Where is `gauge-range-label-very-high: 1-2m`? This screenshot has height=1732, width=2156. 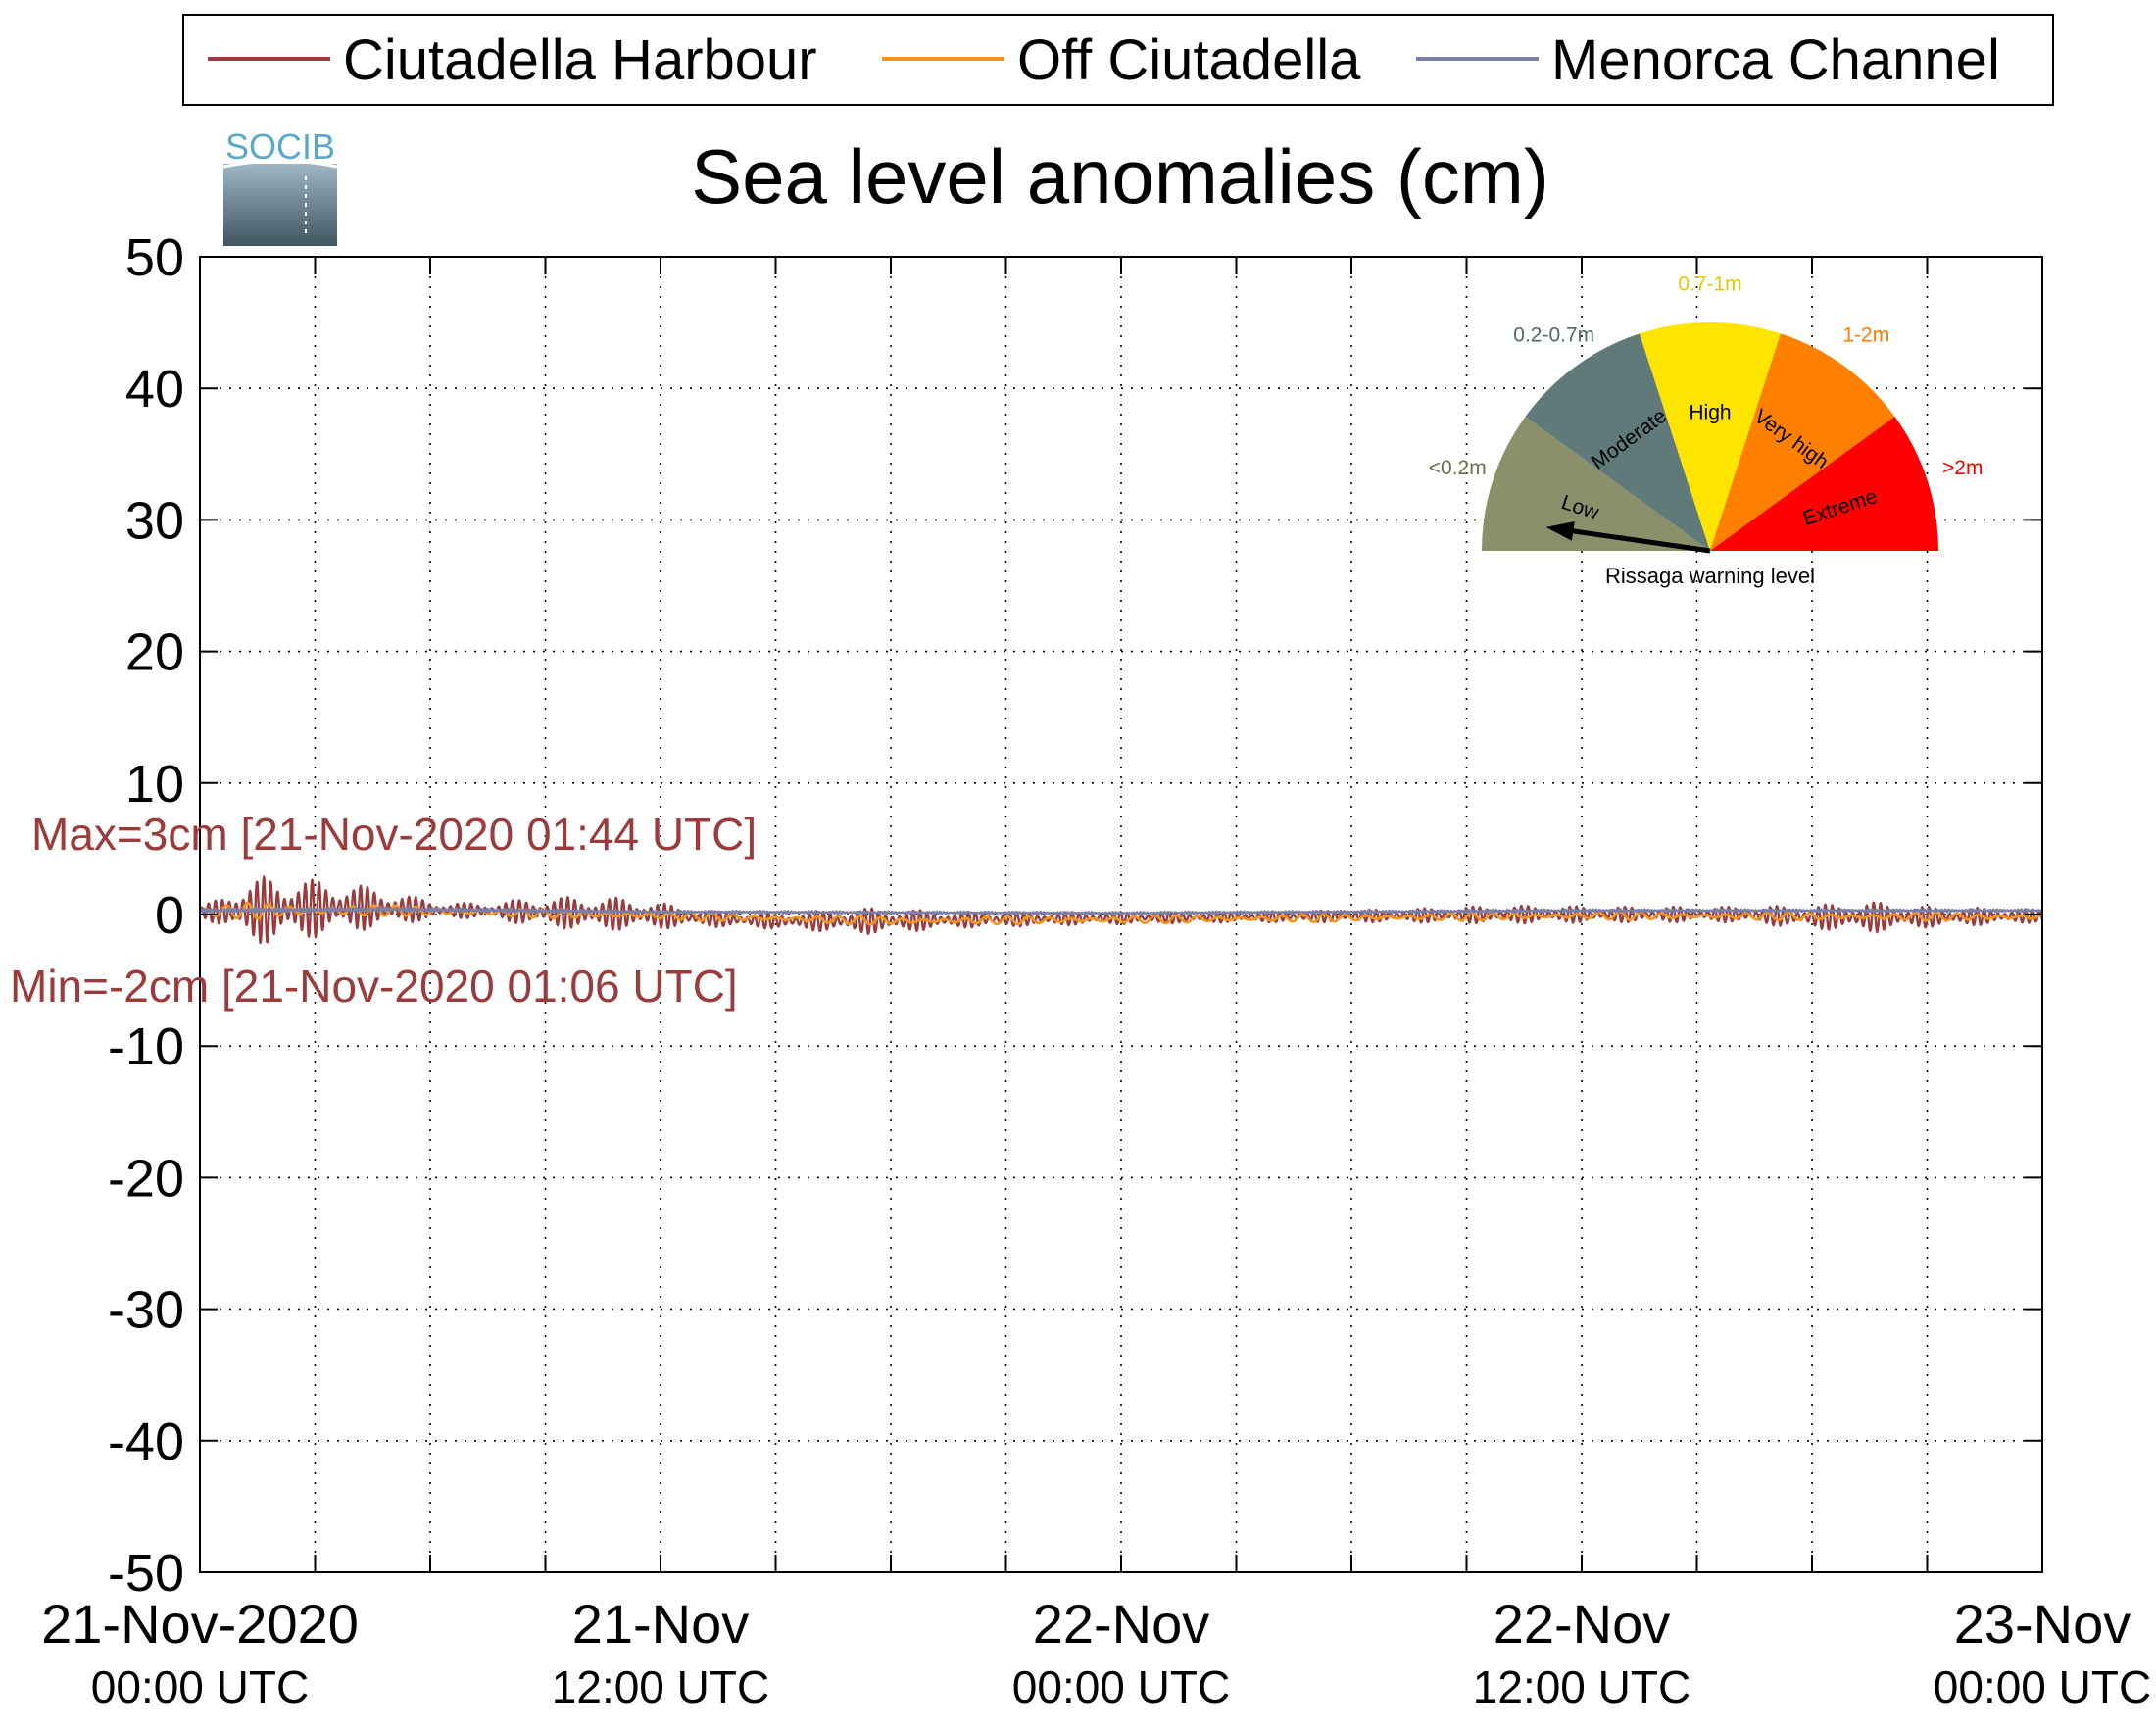 gauge-range-label-very-high: 1-2m is located at coordinates (1865, 335).